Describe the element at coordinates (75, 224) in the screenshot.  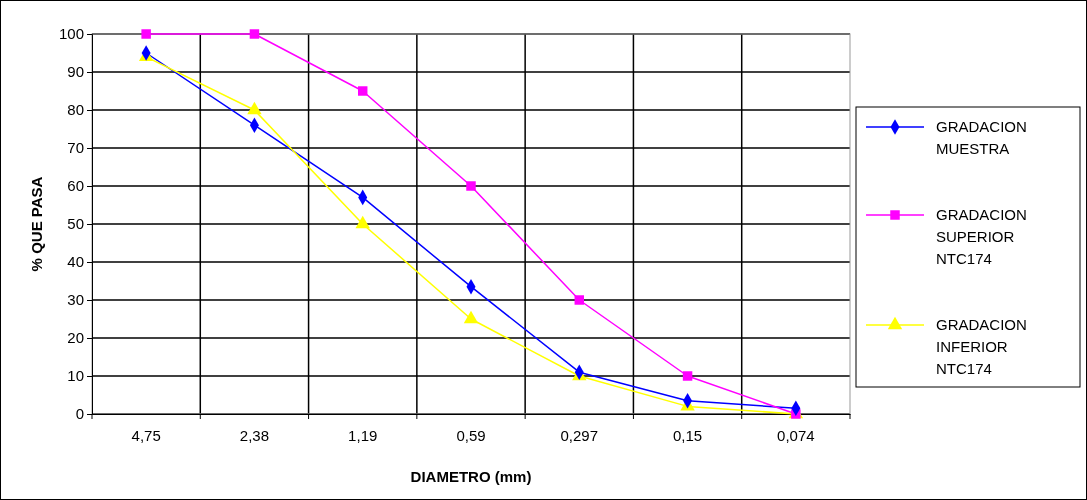
I see `y-tick-label: 50` at that location.